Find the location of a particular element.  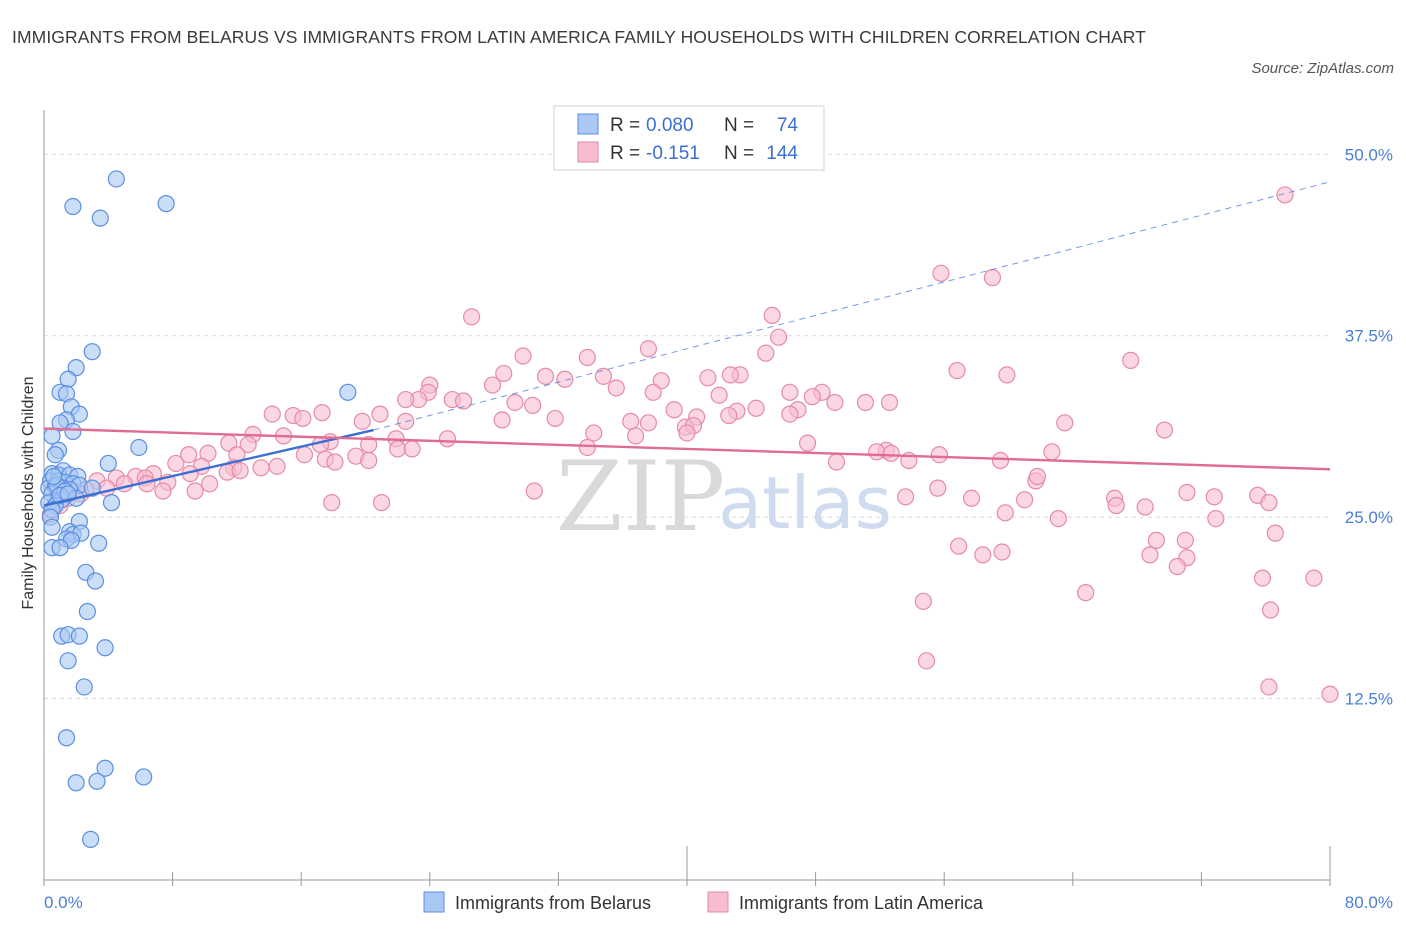

watermark: ZIP atlas is located at coordinates (724, 497).